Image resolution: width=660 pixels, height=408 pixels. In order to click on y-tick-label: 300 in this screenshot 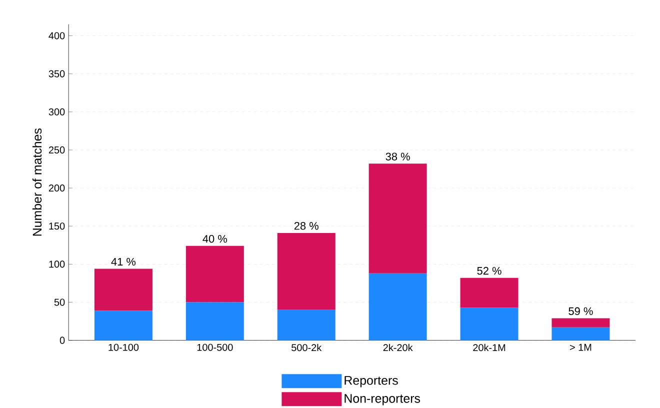, I will do `click(56, 112)`.